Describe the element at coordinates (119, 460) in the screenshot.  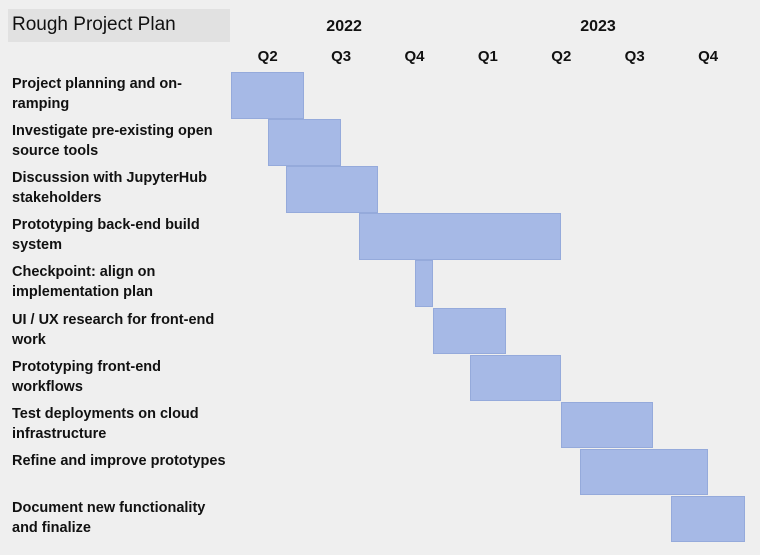
I see `task-label: Refine and improve prototypes` at that location.